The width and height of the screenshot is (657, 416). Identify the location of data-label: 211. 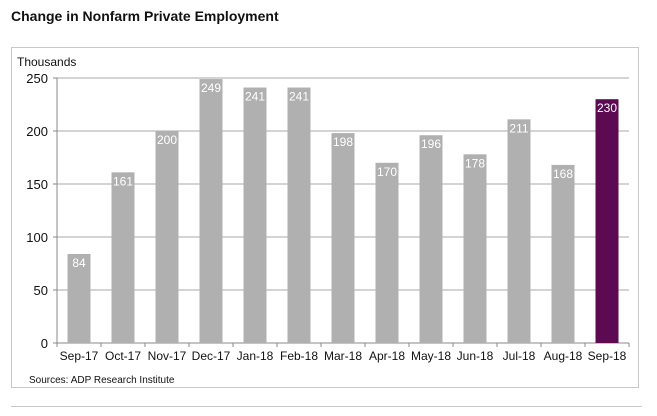
(518, 128).